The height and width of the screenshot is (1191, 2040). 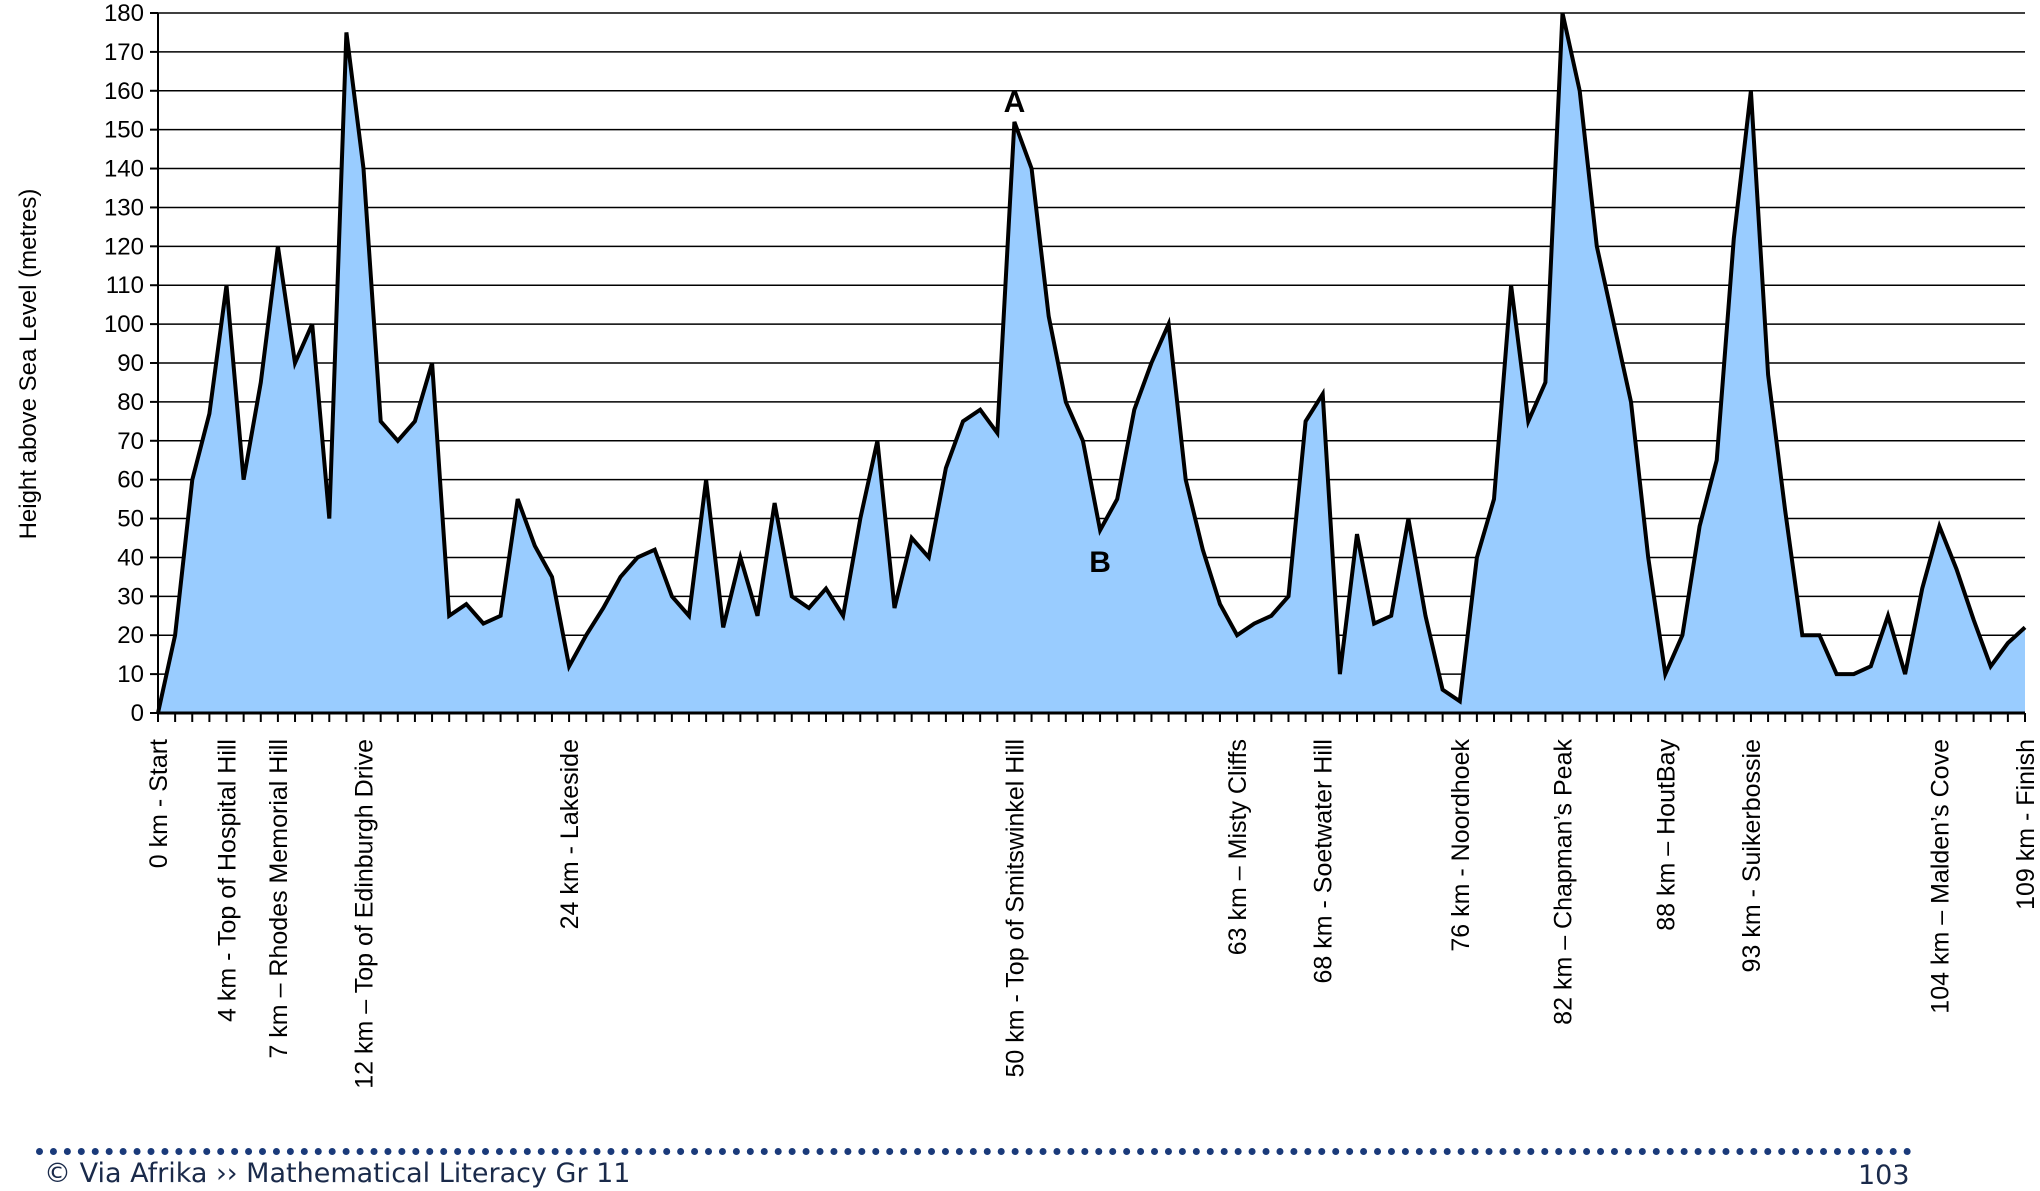 I want to click on y-tick-label-170: 170, so click(x=124, y=52).